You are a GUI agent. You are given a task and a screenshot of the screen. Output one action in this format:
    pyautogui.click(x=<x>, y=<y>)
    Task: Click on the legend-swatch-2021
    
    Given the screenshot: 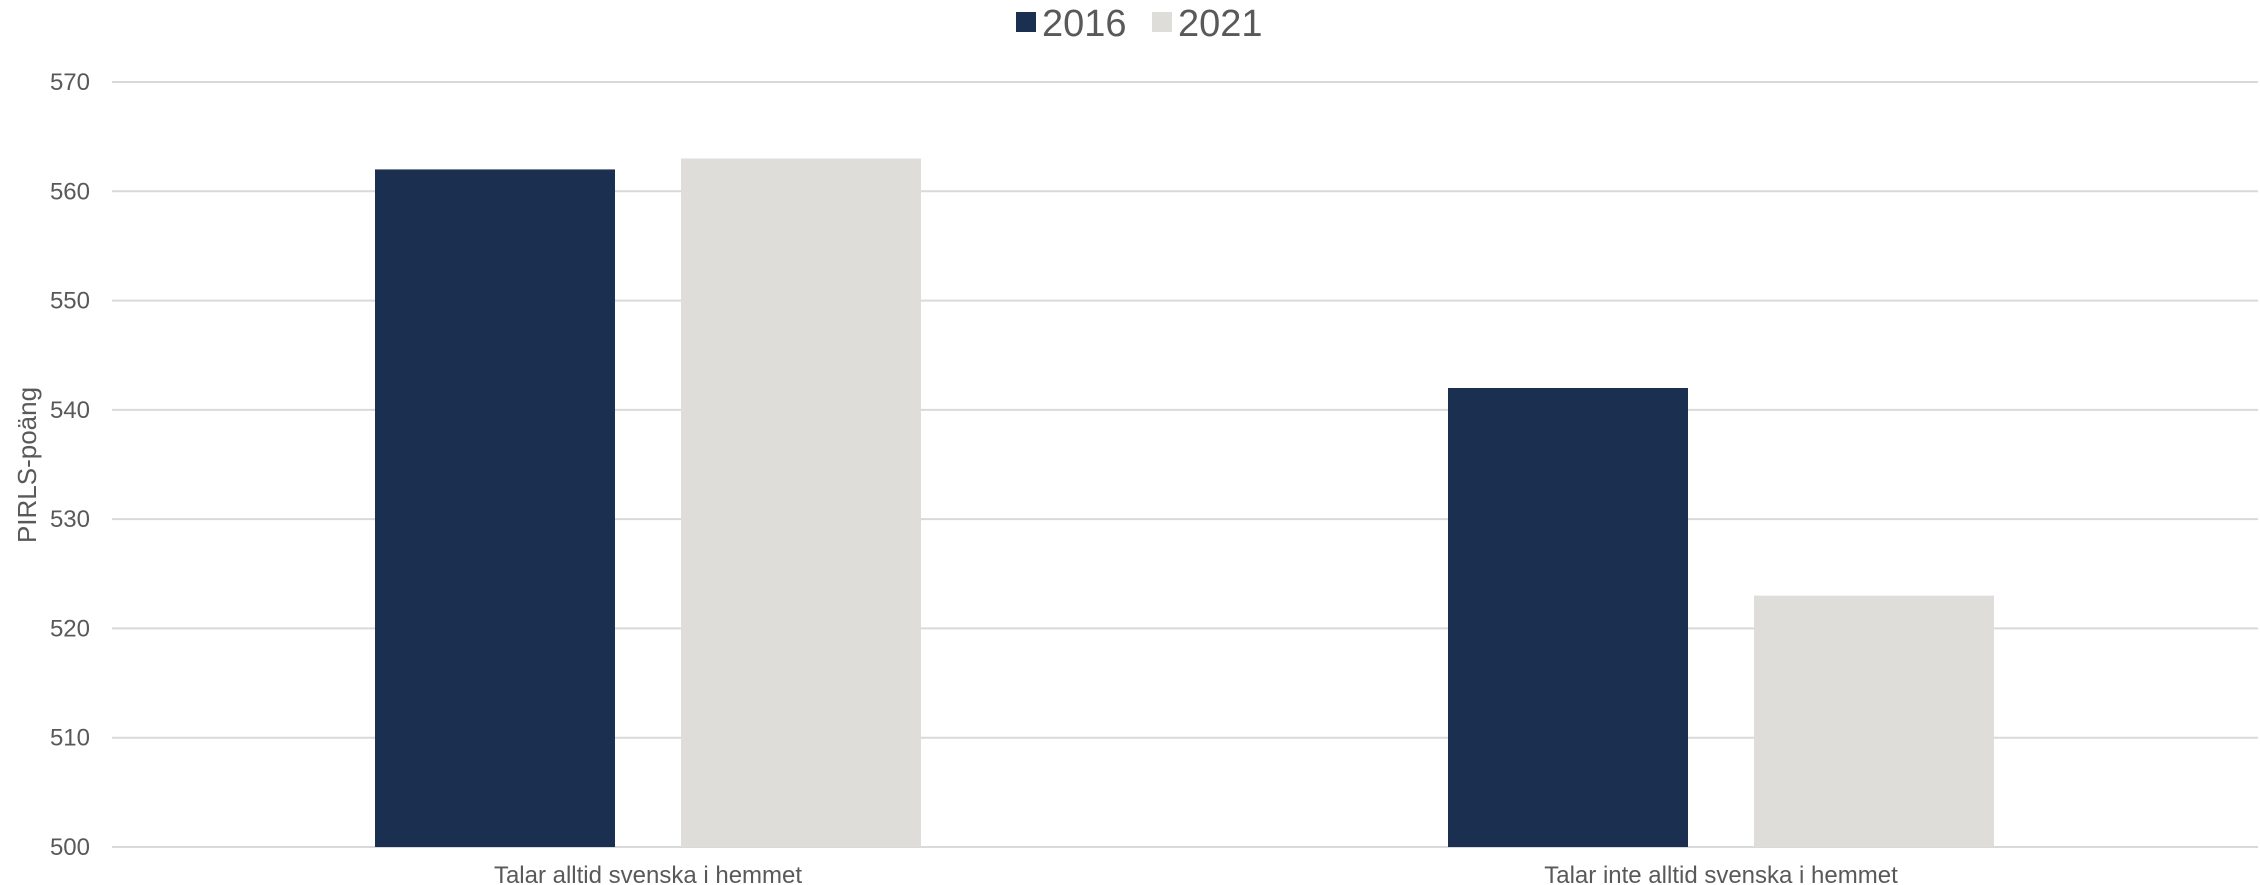 What is the action you would take?
    pyautogui.click(x=1162, y=22)
    